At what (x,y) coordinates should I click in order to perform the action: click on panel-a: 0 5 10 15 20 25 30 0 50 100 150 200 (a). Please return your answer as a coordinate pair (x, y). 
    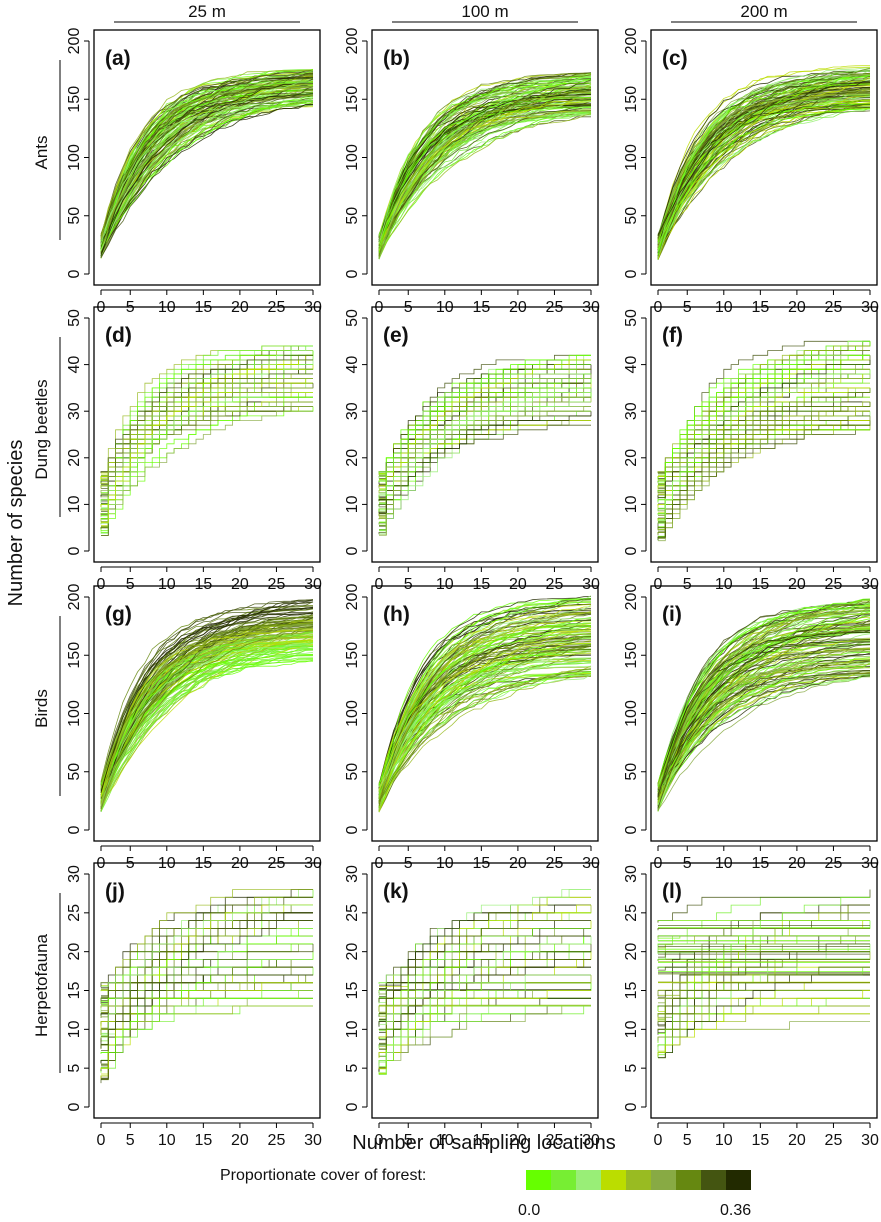
    Looking at the image, I should click on (194, 172).